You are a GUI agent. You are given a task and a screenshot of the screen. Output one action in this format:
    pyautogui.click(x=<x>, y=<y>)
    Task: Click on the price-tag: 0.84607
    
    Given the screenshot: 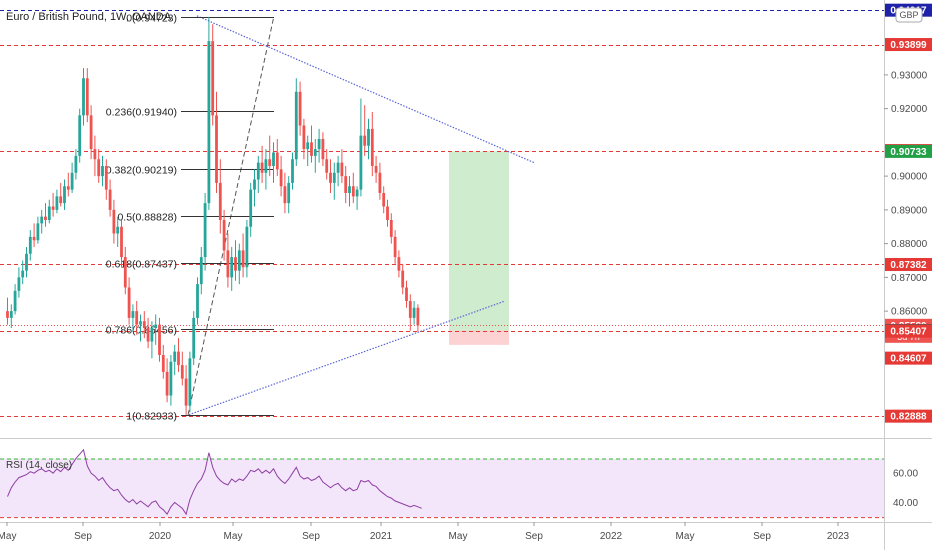 What is the action you would take?
    pyautogui.click(x=908, y=358)
    